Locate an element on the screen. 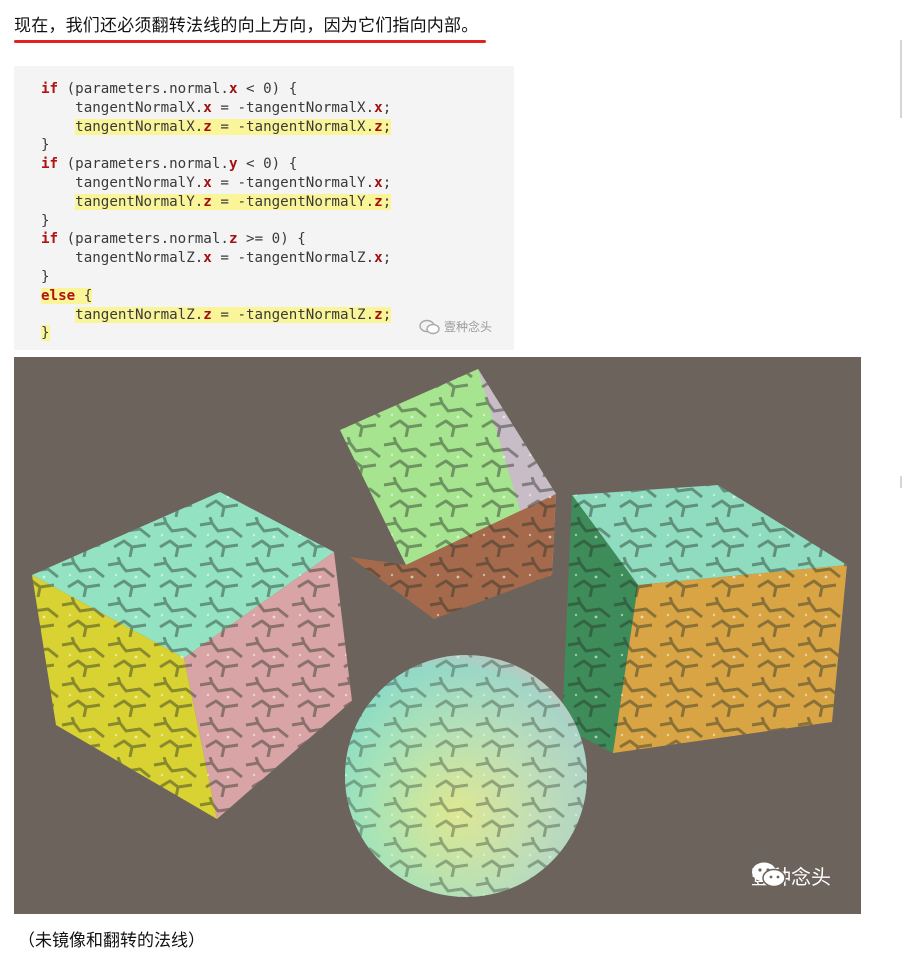  code-line: tangentNormalY.x = -tangentNormalY.x; is located at coordinates (216, 183).